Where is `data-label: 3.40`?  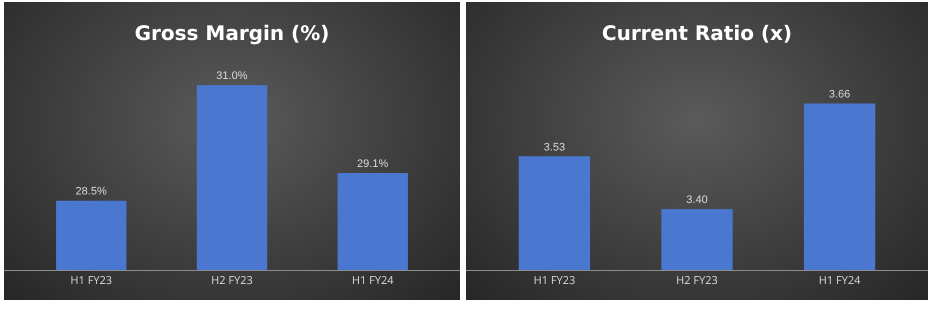
data-label: 3.40 is located at coordinates (697, 200).